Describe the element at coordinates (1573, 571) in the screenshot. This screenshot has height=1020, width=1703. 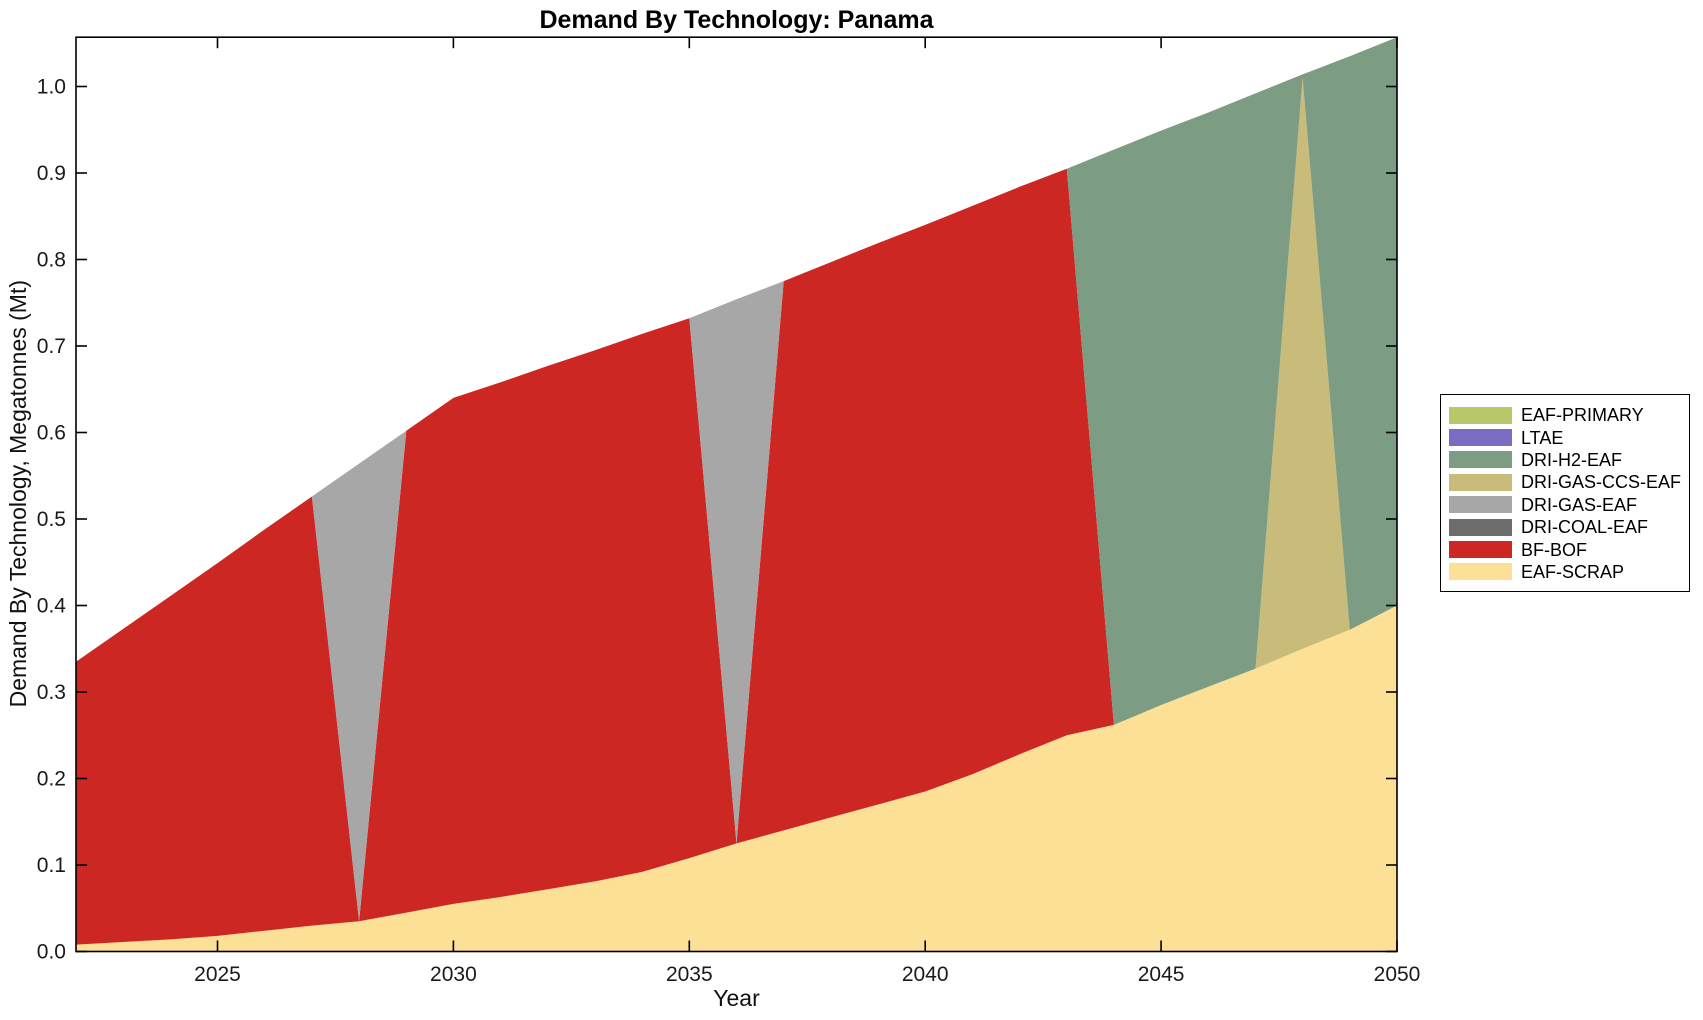
I see `legend-label: EAF-SCRAP` at that location.